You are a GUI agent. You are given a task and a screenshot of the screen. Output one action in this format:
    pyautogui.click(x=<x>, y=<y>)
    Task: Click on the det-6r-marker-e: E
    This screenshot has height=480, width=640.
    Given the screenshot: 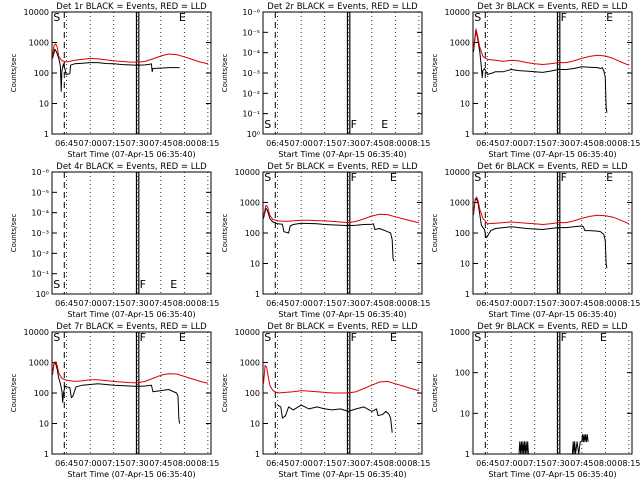 What is the action you would take?
    pyautogui.click(x=609, y=177)
    